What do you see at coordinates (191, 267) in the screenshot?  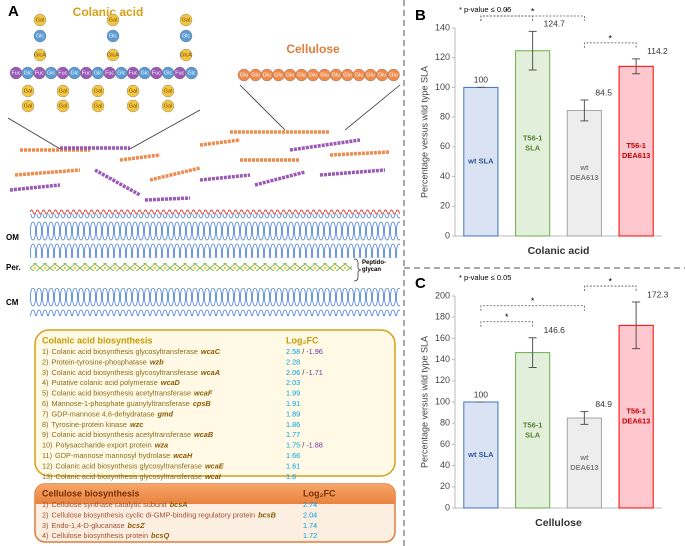 I see `peptidoglycan-layer` at bounding box center [191, 267].